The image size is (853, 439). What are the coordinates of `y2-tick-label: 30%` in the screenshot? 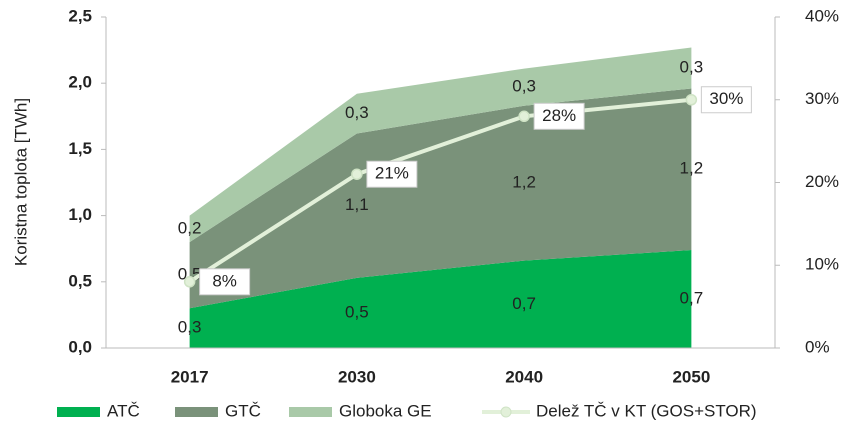 It's located at (822, 98).